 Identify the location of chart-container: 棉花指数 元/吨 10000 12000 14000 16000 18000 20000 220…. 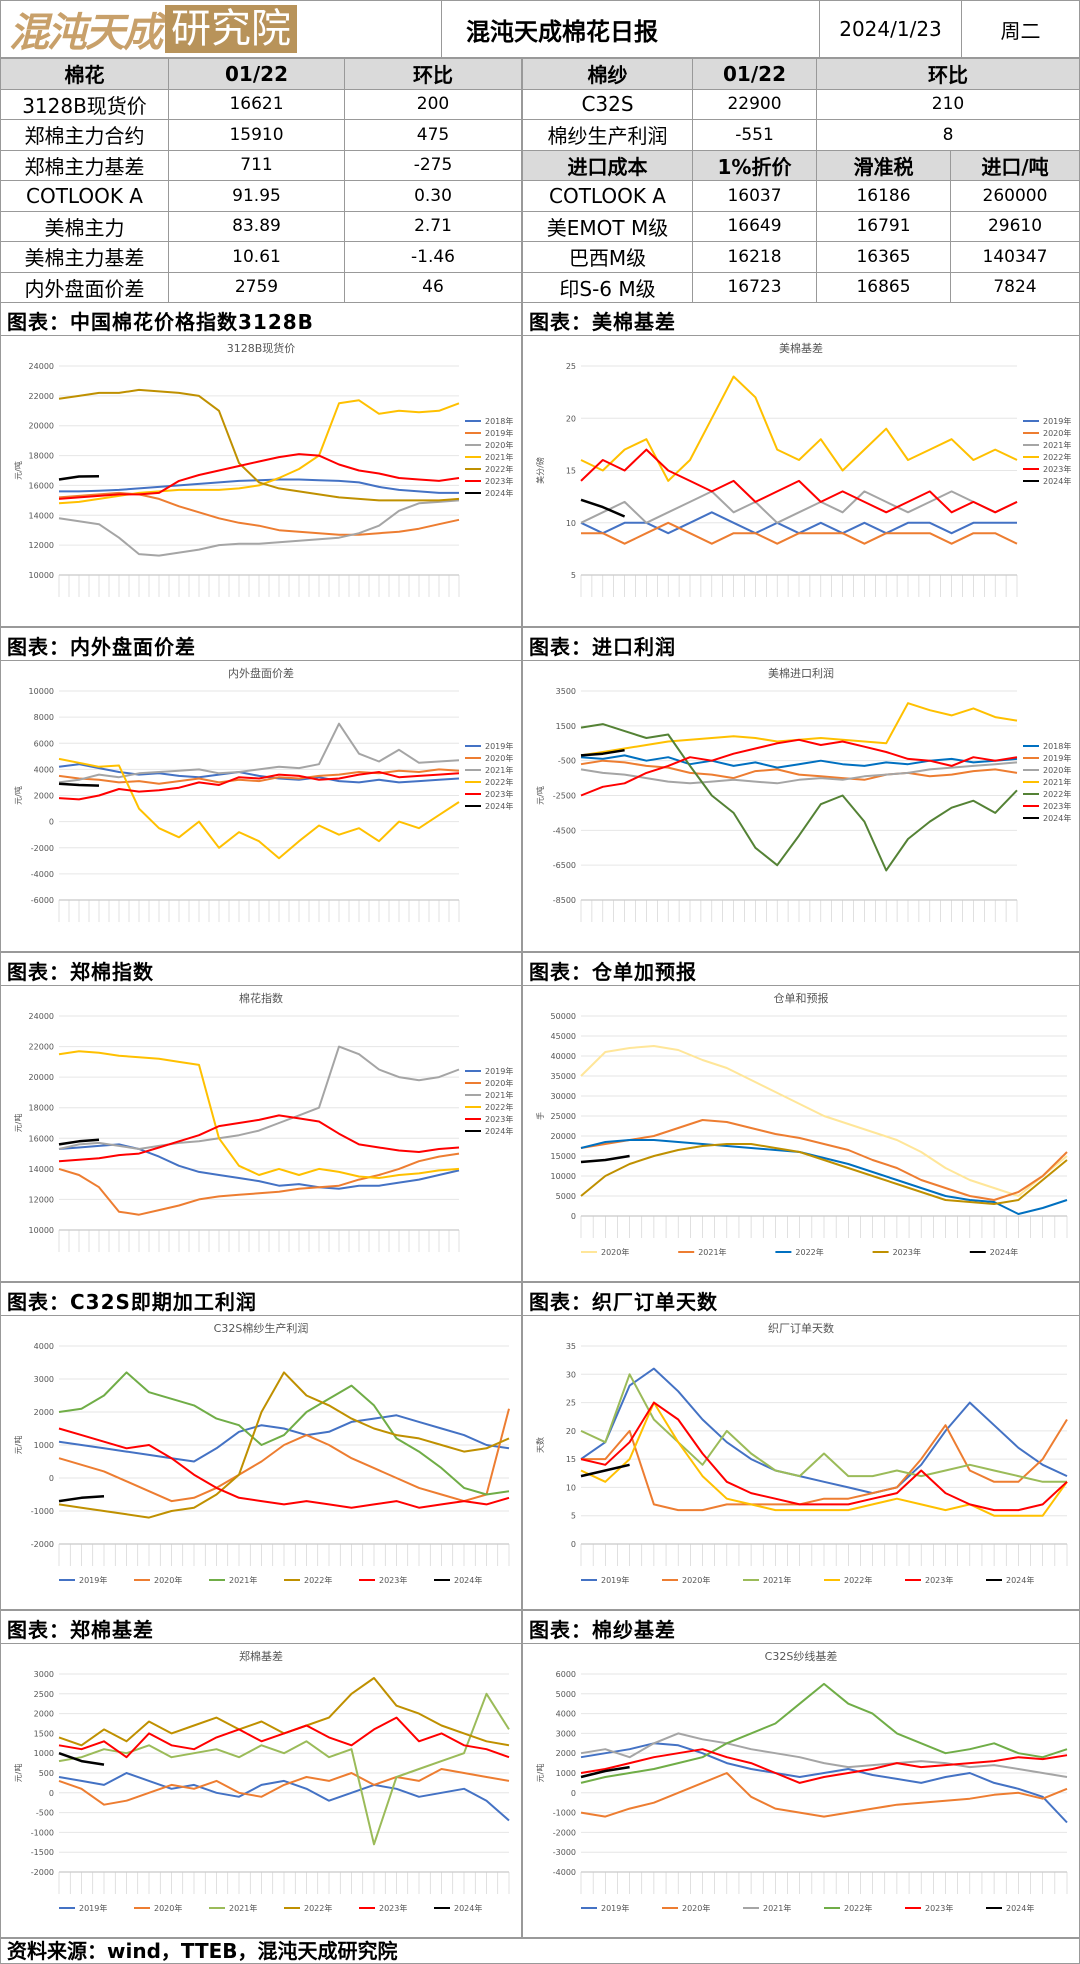
(261, 1133).